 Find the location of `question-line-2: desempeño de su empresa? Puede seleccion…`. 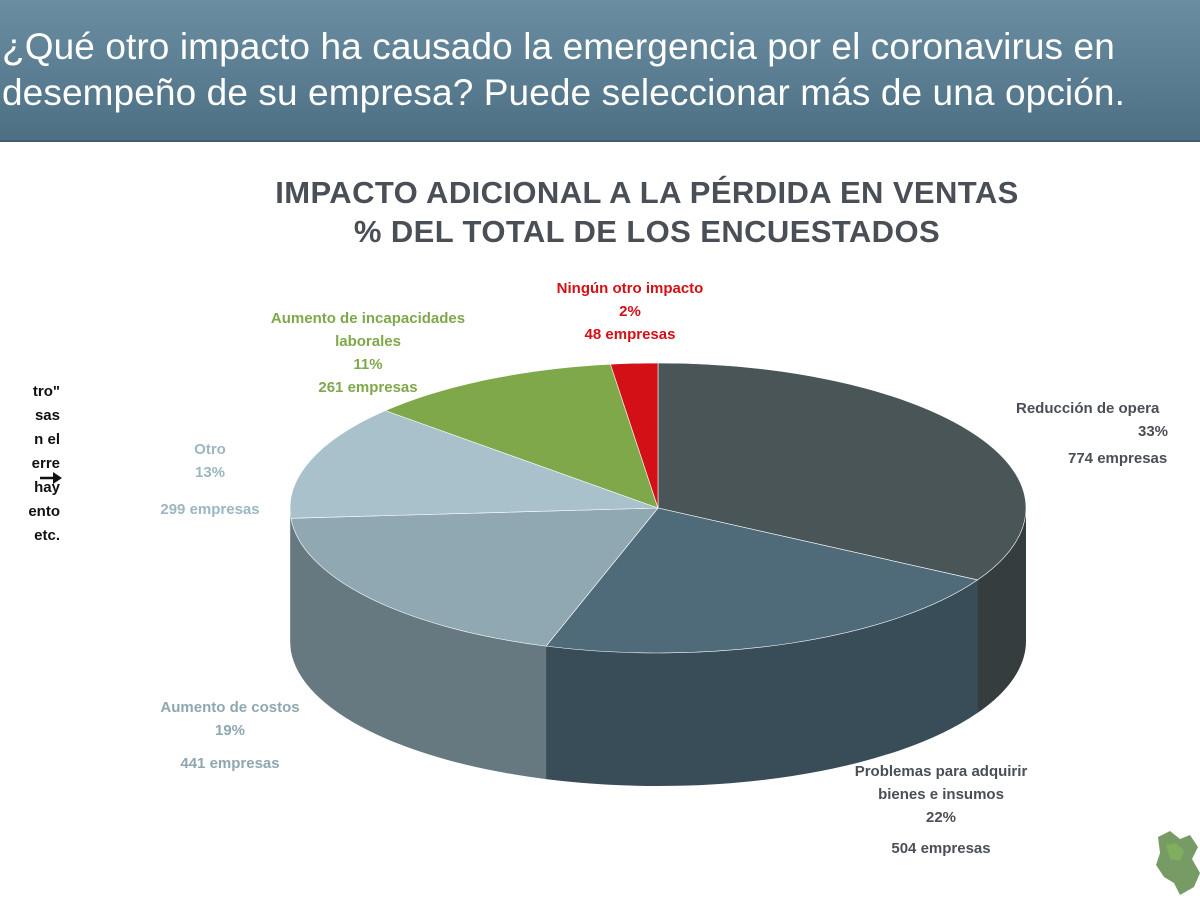

question-line-2: desempeño de su empresa? Puede seleccion… is located at coordinates (563, 92).